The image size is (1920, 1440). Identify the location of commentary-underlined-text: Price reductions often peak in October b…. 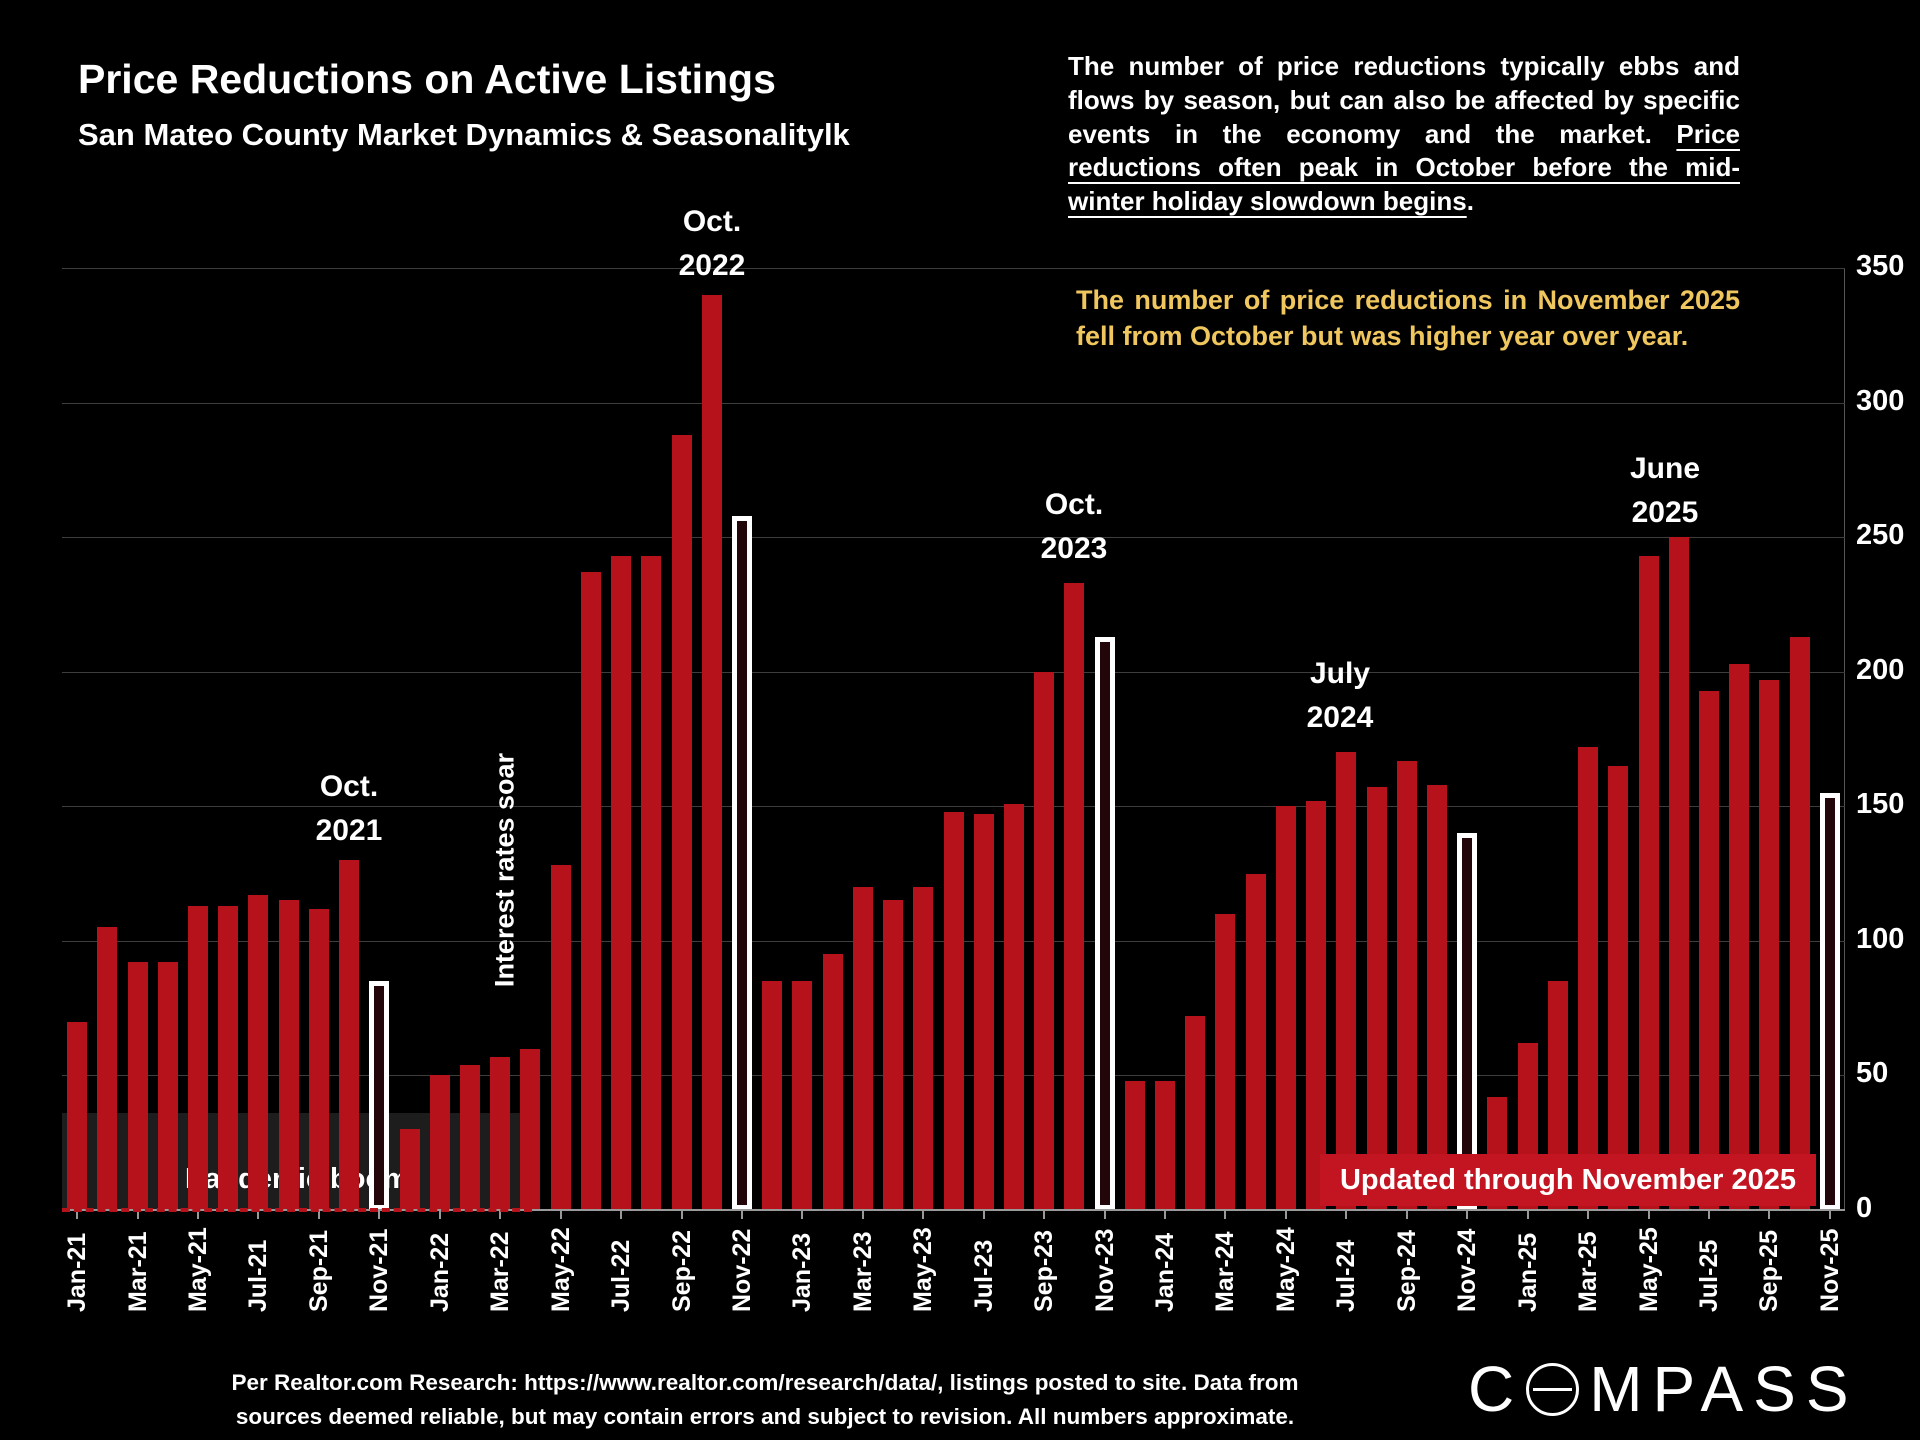
(1404, 167).